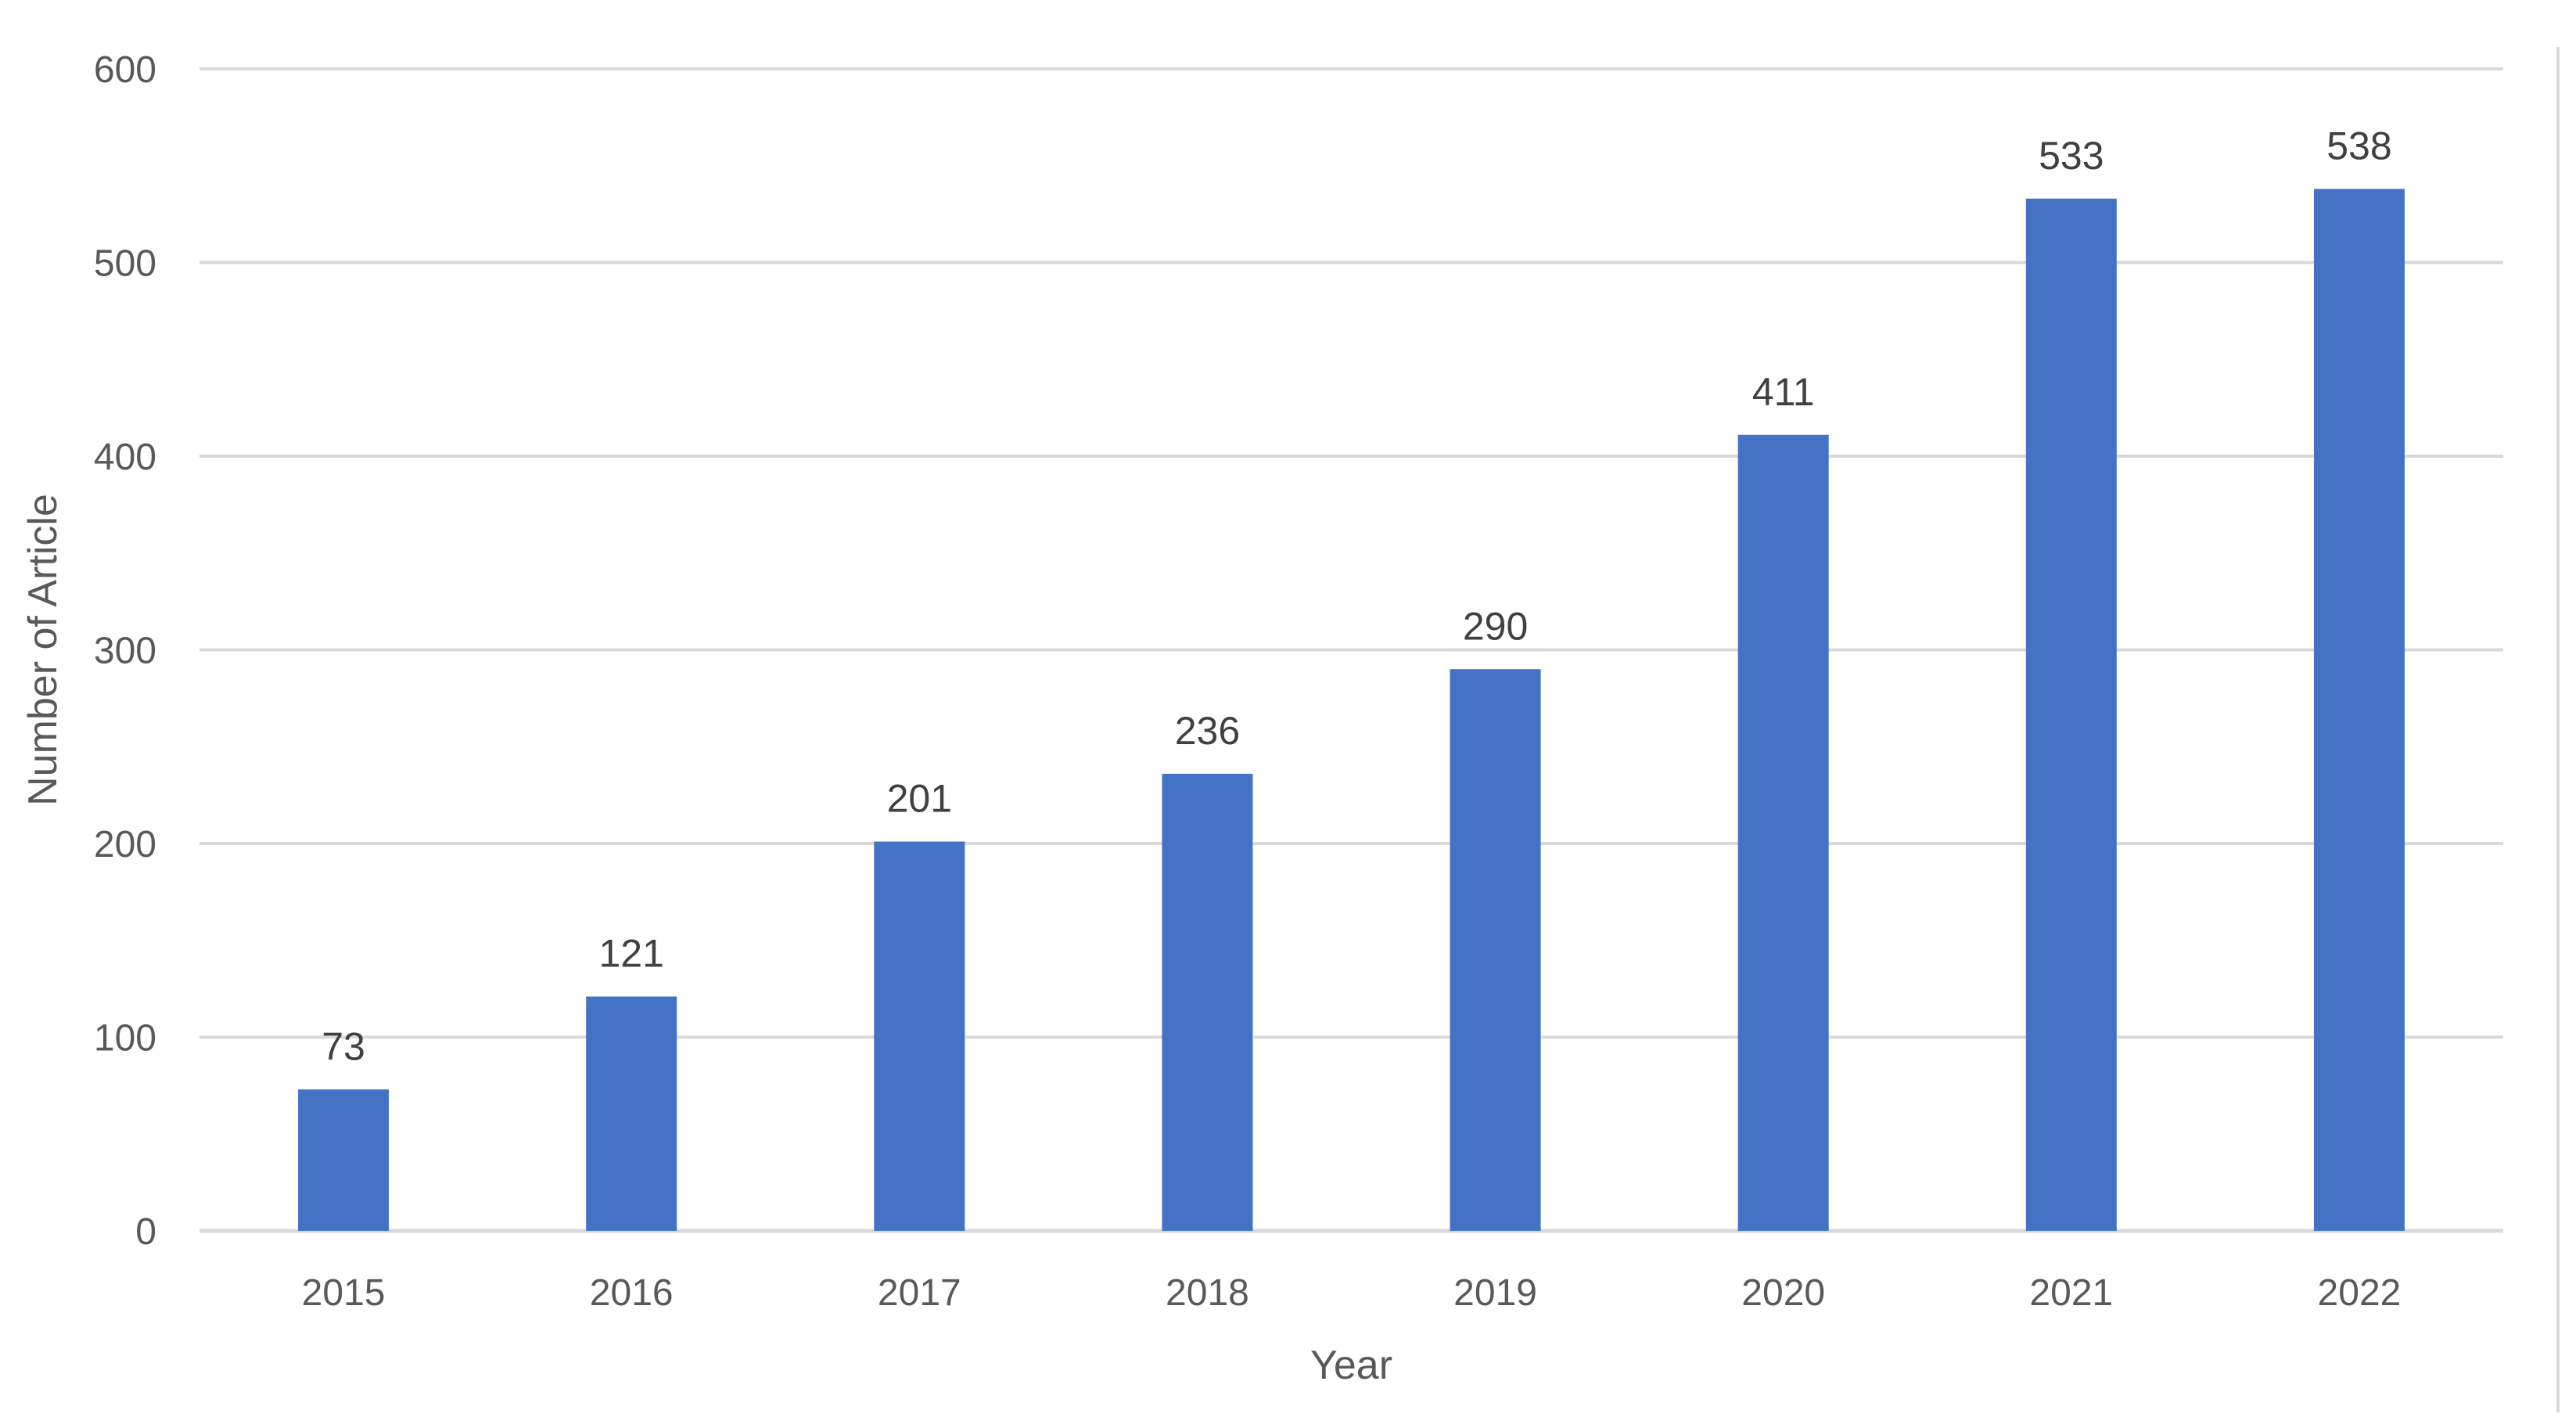 The height and width of the screenshot is (1428, 2576). Describe the element at coordinates (43, 650) in the screenshot. I see `y-axis-title: Number of Article` at that location.